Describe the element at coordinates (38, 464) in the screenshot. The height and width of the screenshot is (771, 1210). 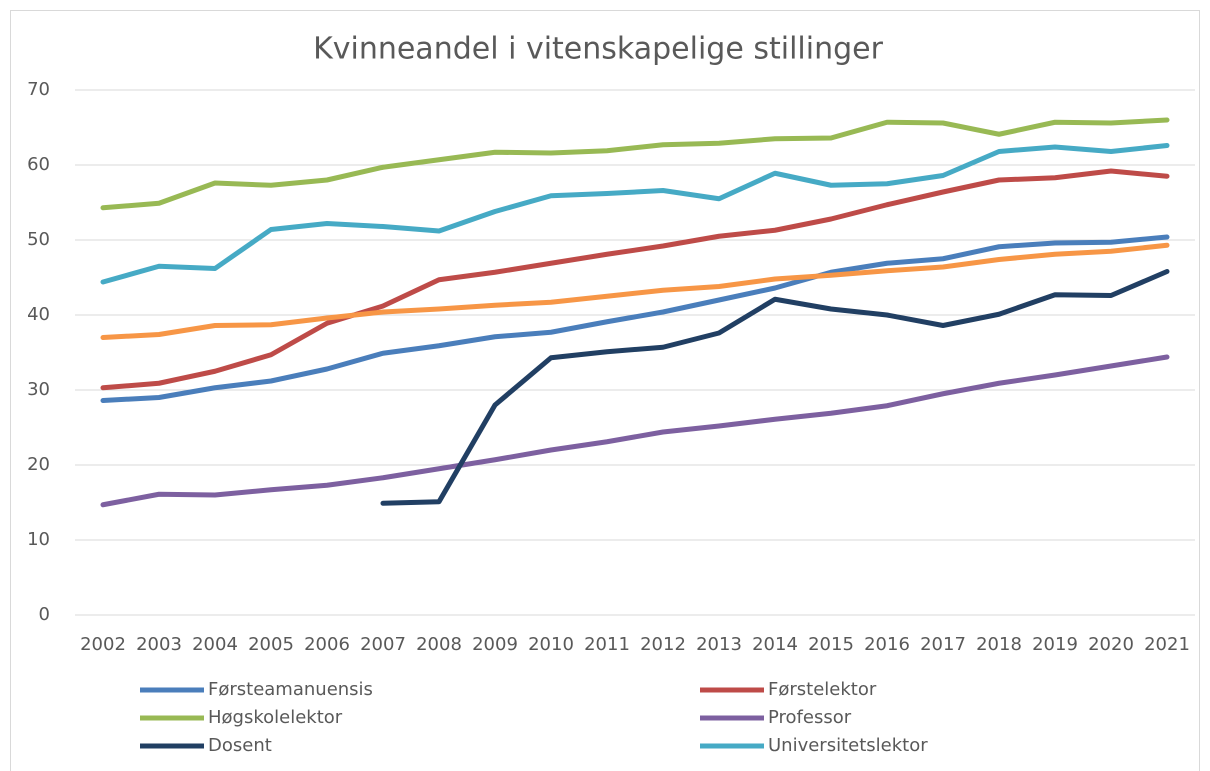
I see `y-tick-label: 20` at that location.